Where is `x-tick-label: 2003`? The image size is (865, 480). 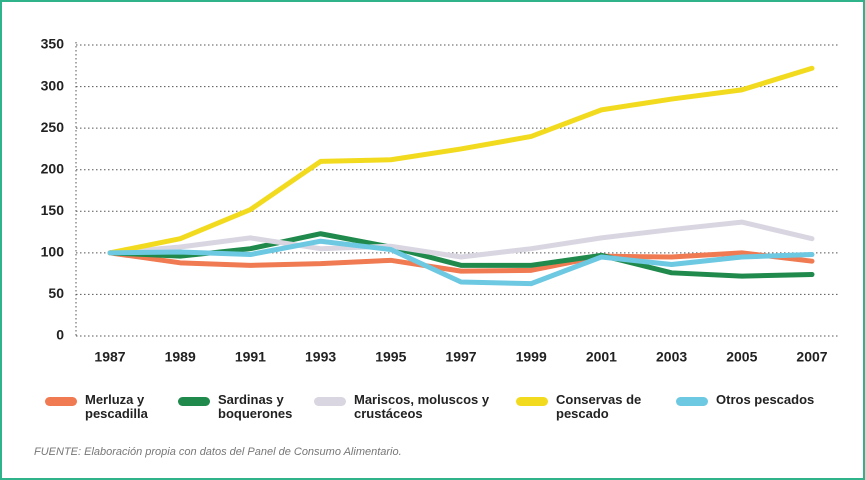 x-tick-label: 2003 is located at coordinates (671, 357).